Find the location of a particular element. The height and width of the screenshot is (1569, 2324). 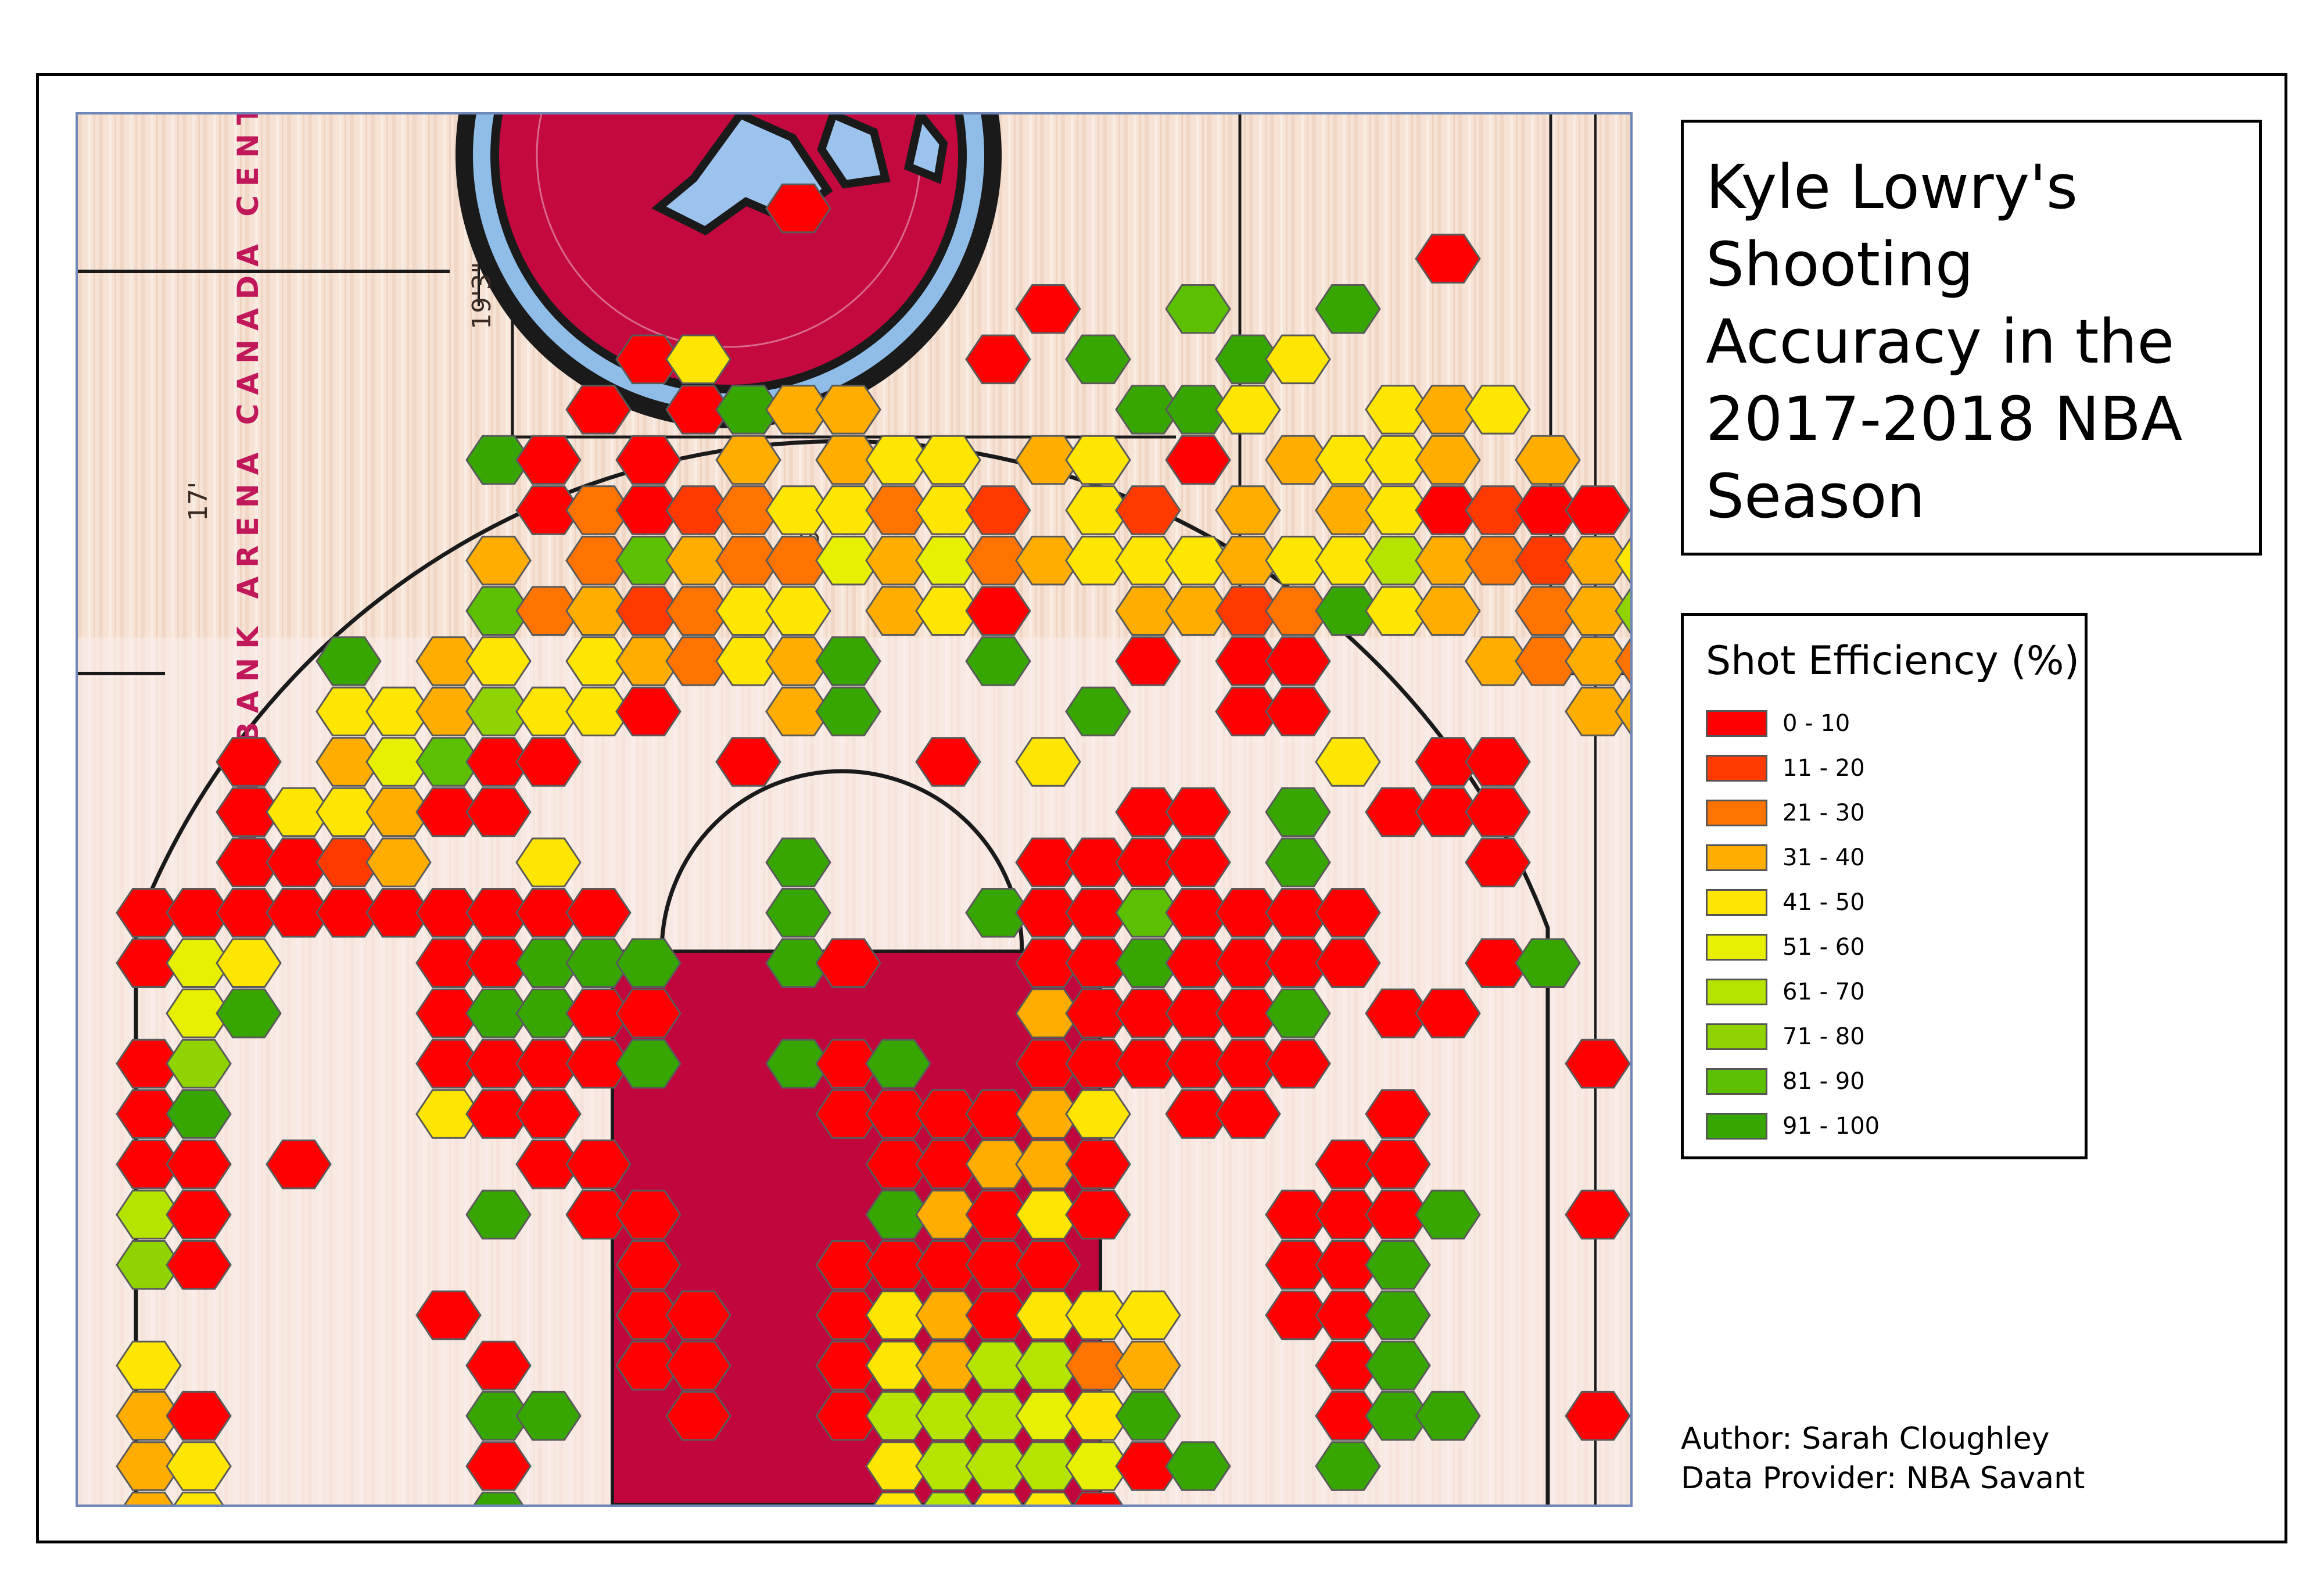

legend-label: 71 - 80 is located at coordinates (1824, 1036).